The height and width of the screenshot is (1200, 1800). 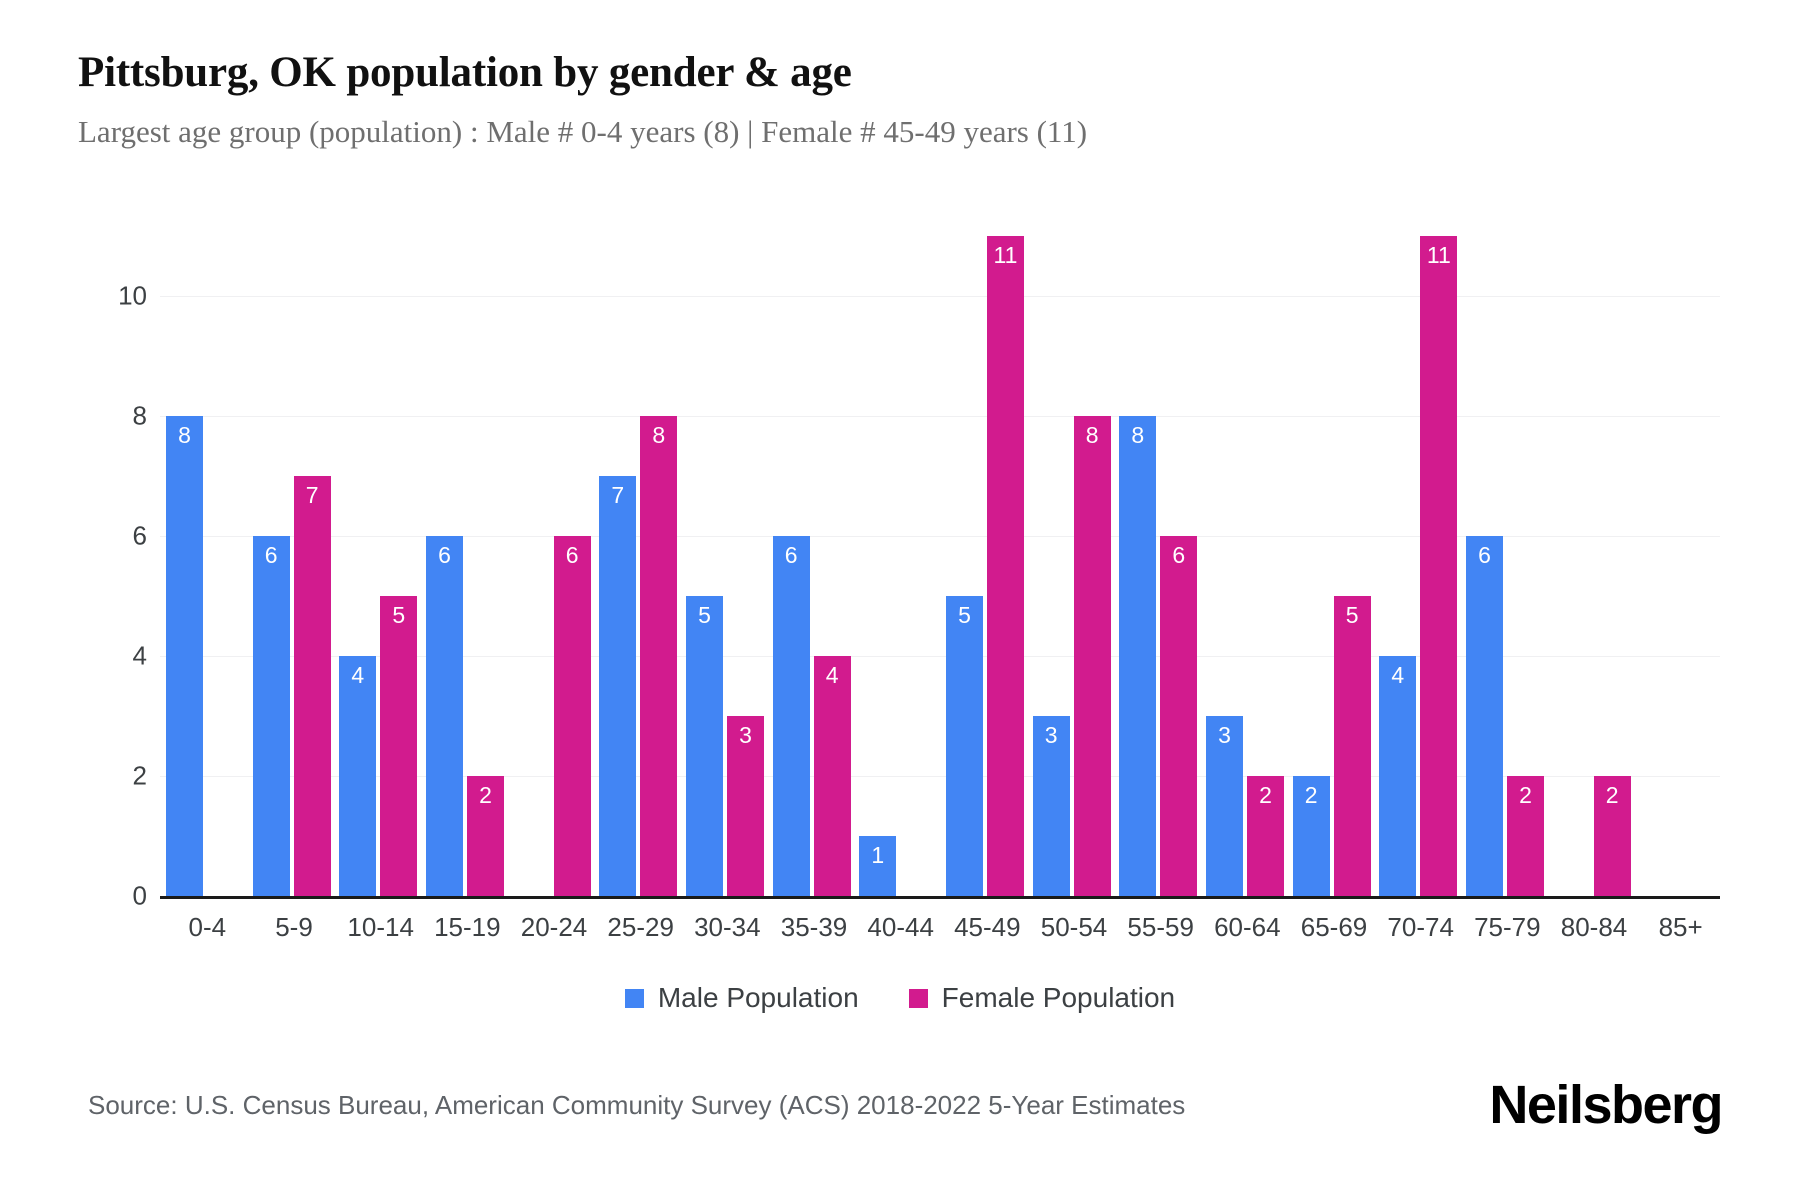 I want to click on x-axis-tick-label: 70-74, so click(x=1420, y=927).